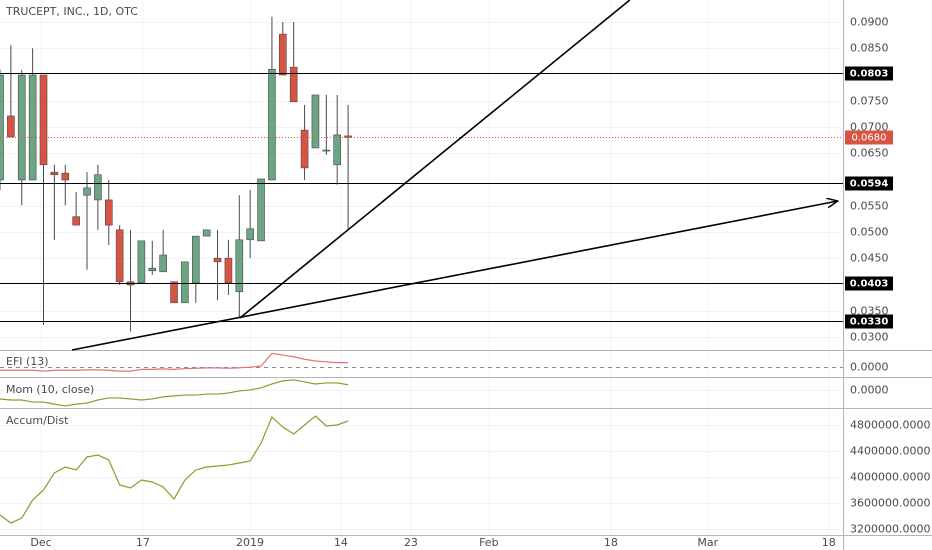 This screenshot has width=932, height=550. I want to click on y-tick-label: 4400000.0000, so click(890, 451).